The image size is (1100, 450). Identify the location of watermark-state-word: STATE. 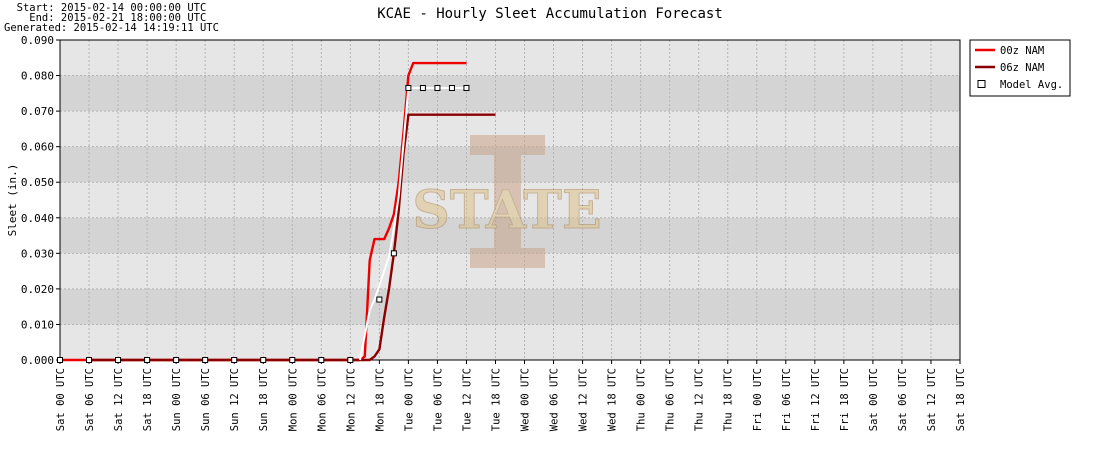
(506, 210).